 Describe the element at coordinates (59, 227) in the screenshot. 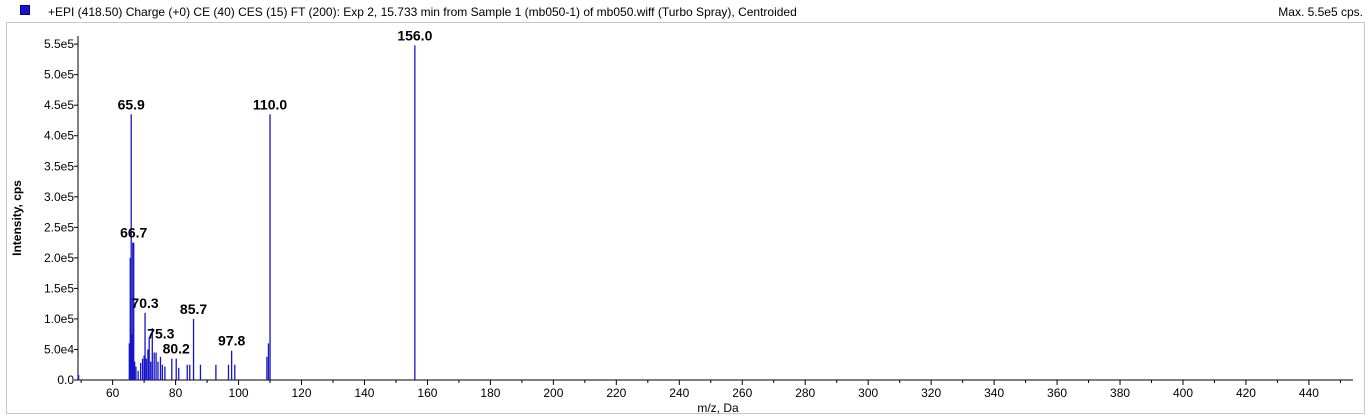

I see `y-tick-label: 2.5e5` at that location.